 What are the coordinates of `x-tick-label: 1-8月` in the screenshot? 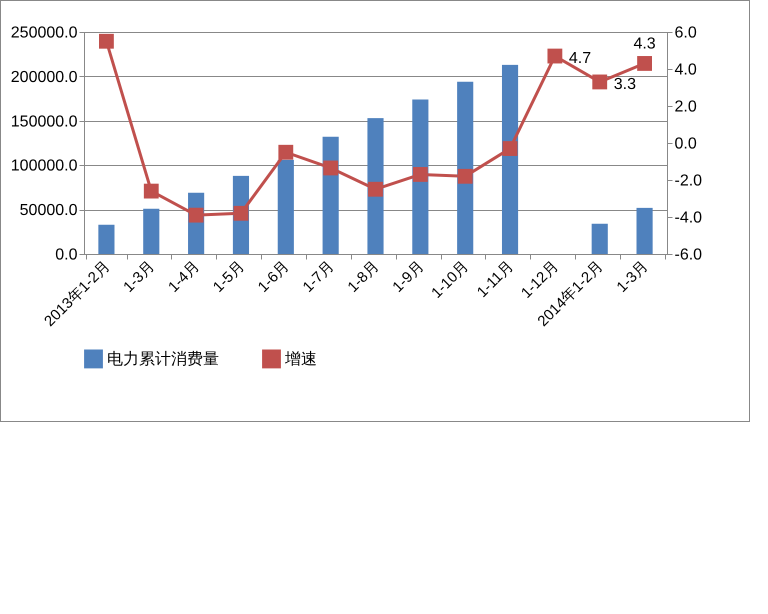 It's located at (363, 277).